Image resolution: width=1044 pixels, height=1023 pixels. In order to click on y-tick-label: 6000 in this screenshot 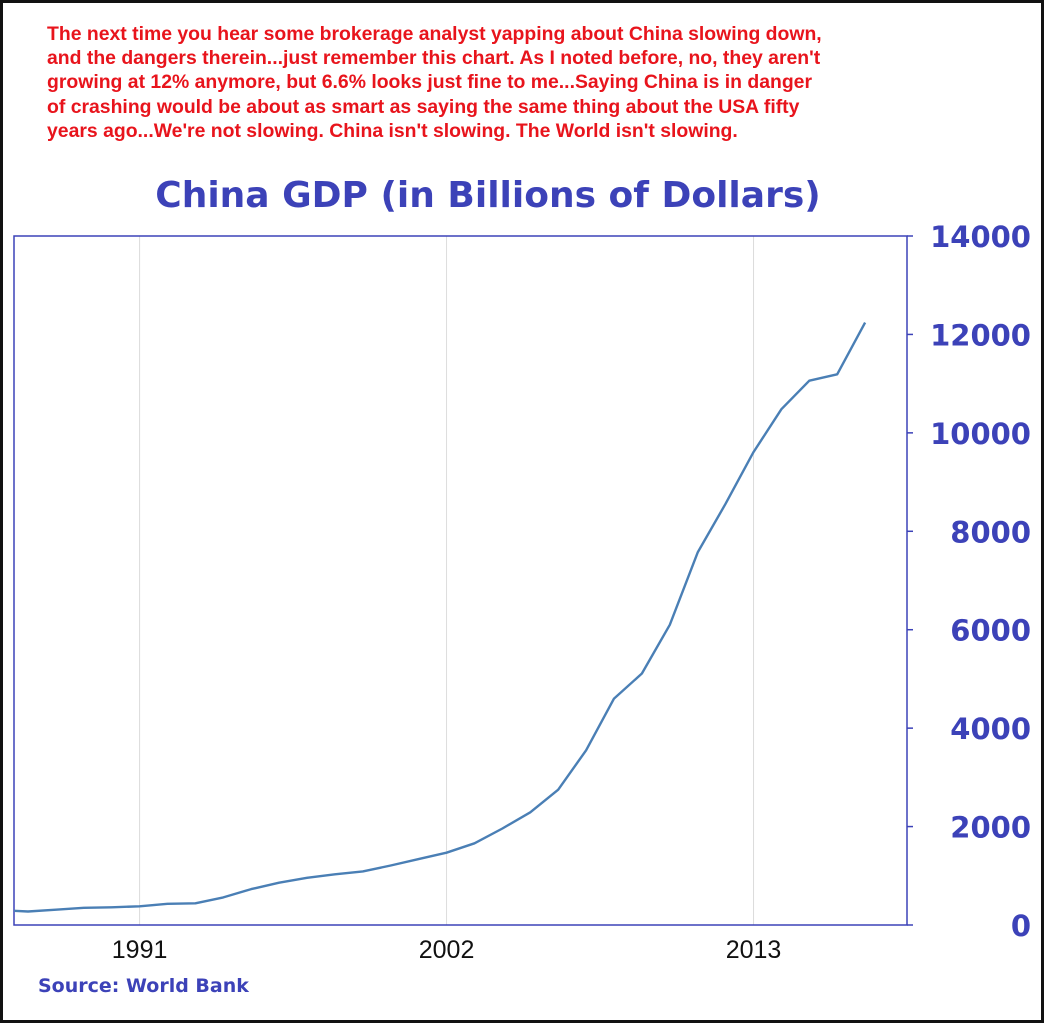, I will do `click(990, 631)`.